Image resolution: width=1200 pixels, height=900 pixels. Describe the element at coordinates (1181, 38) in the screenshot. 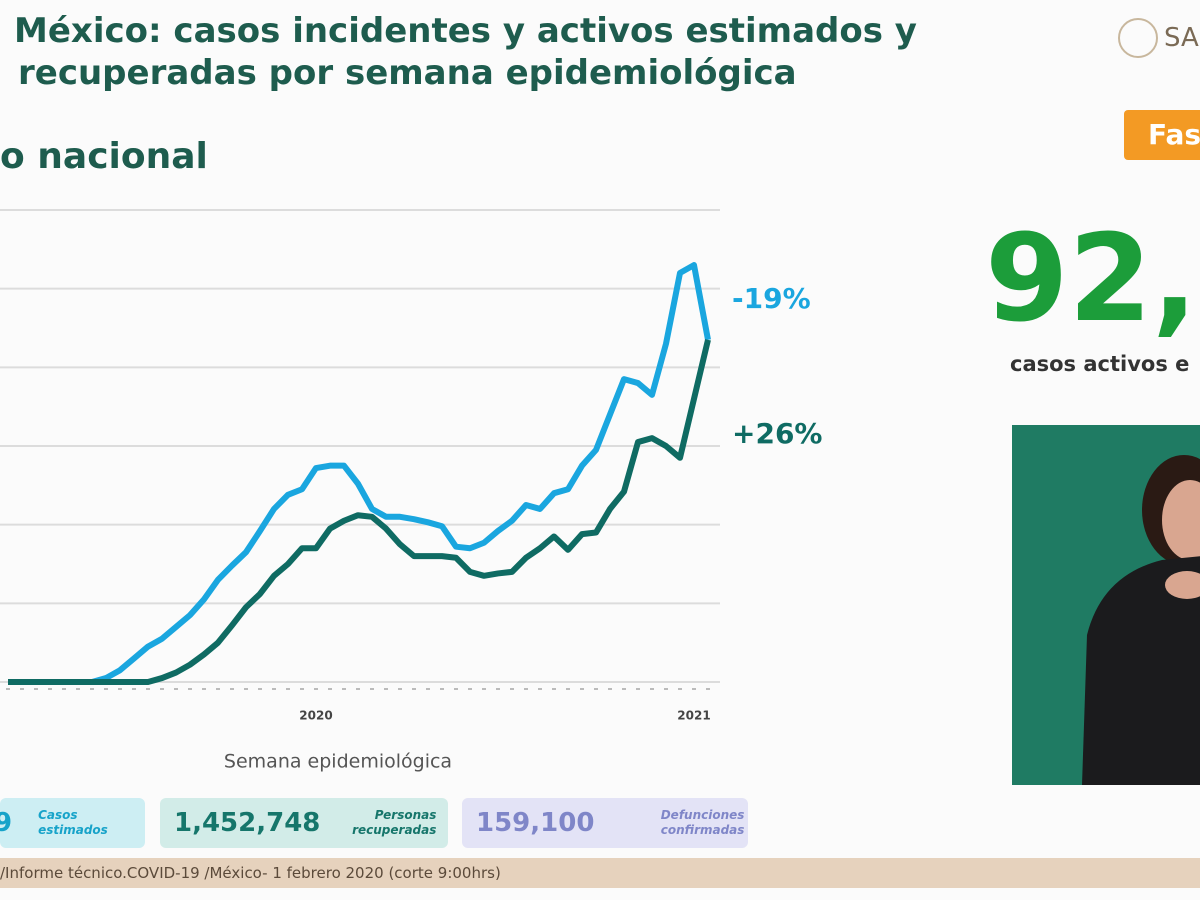

I see `logo-text: SA` at that location.